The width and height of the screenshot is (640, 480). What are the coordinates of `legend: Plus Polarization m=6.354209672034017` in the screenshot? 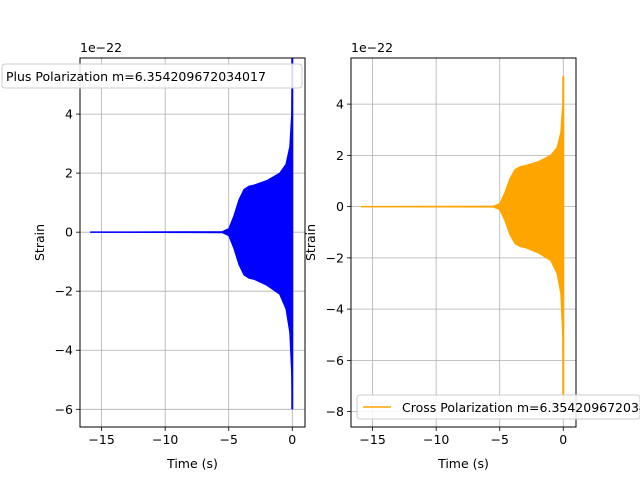 It's located at (152, 76).